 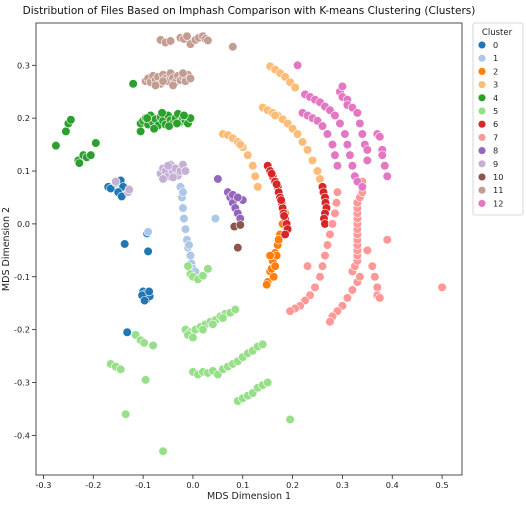 I want to click on legend-label-cluster-11: 11, so click(x=498, y=190).